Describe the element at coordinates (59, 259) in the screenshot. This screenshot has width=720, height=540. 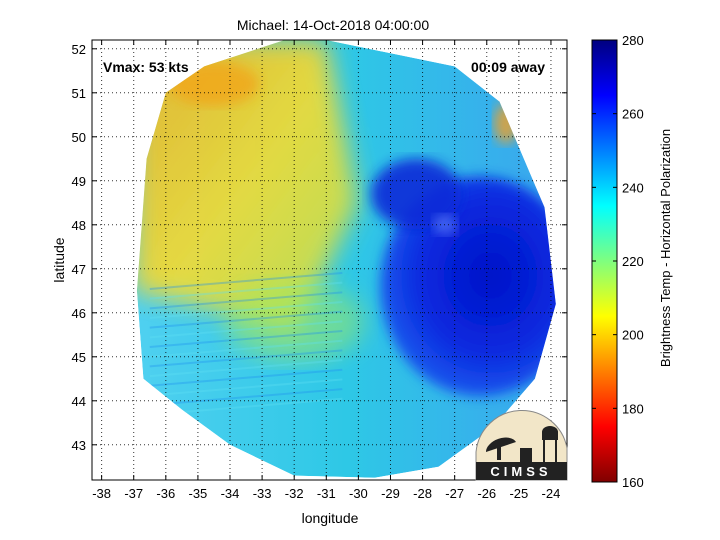
I see `y-axis-label: latitude` at that location.